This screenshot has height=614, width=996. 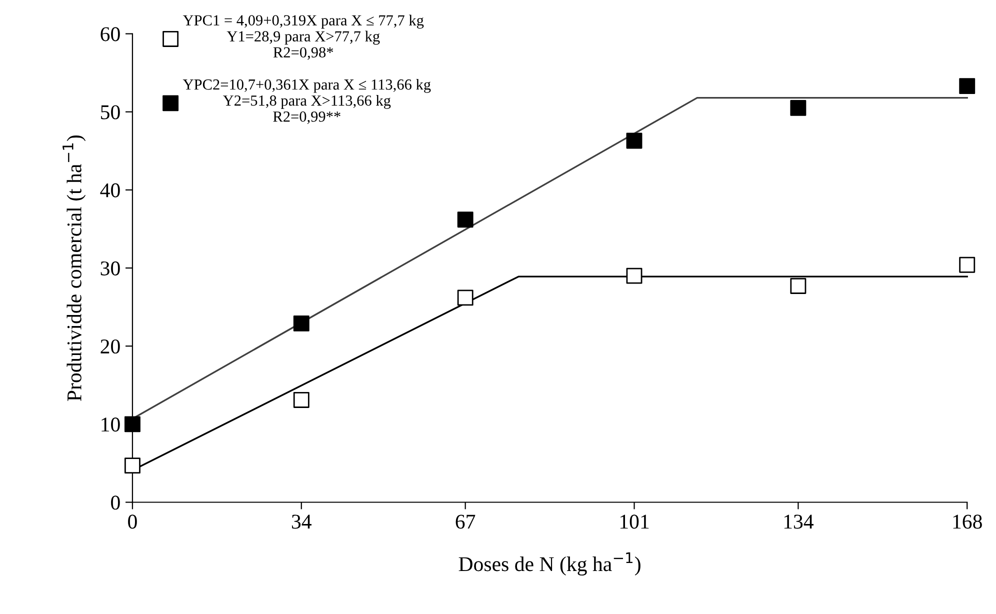 I want to click on x-axis-title: Doses de N (kg ha$^{−1}$), so click(x=549, y=564).